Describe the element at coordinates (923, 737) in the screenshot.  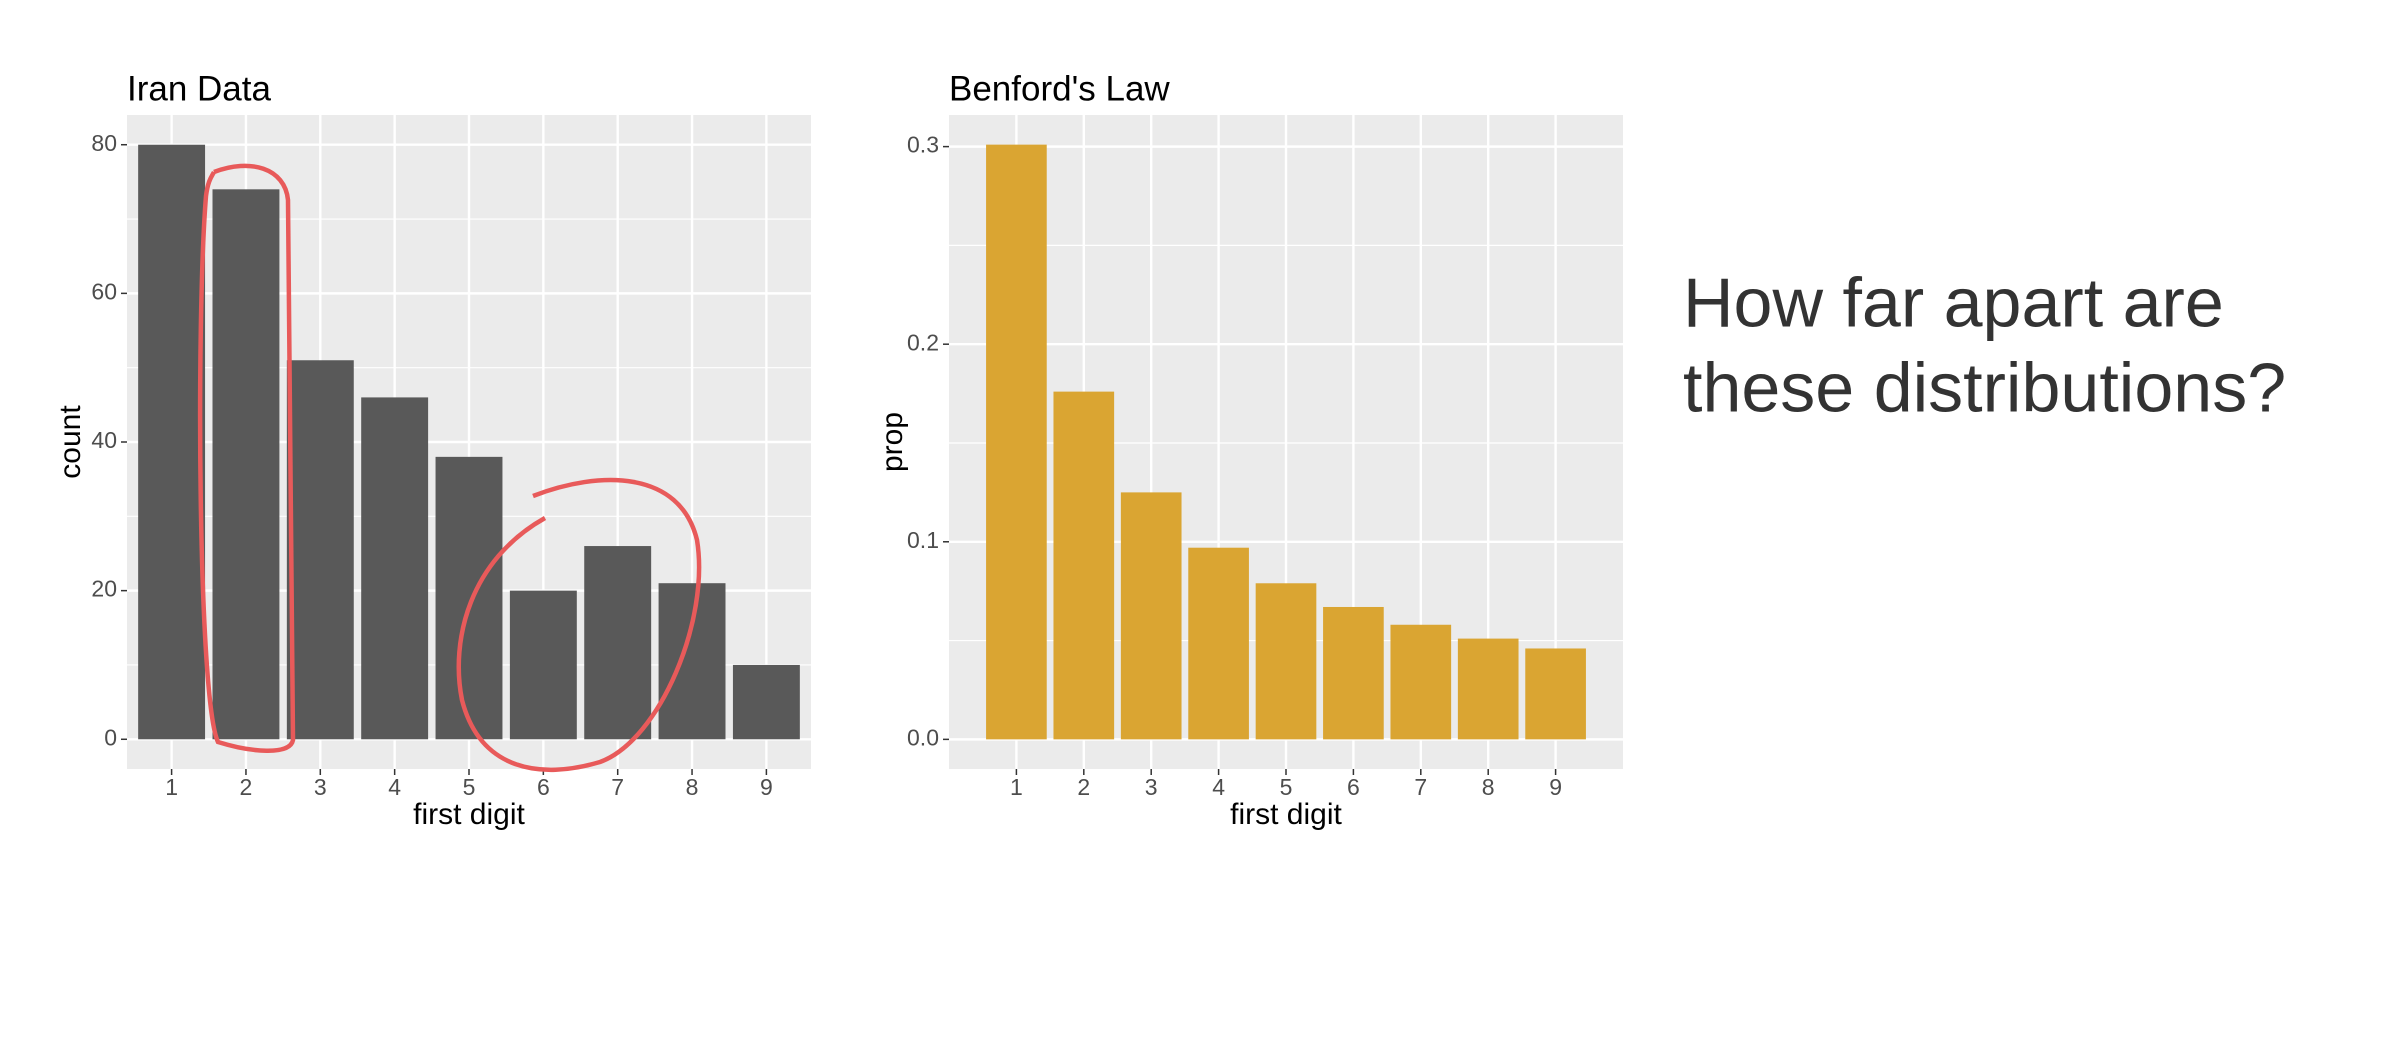
I see `y-tick-label: 0.0` at that location.